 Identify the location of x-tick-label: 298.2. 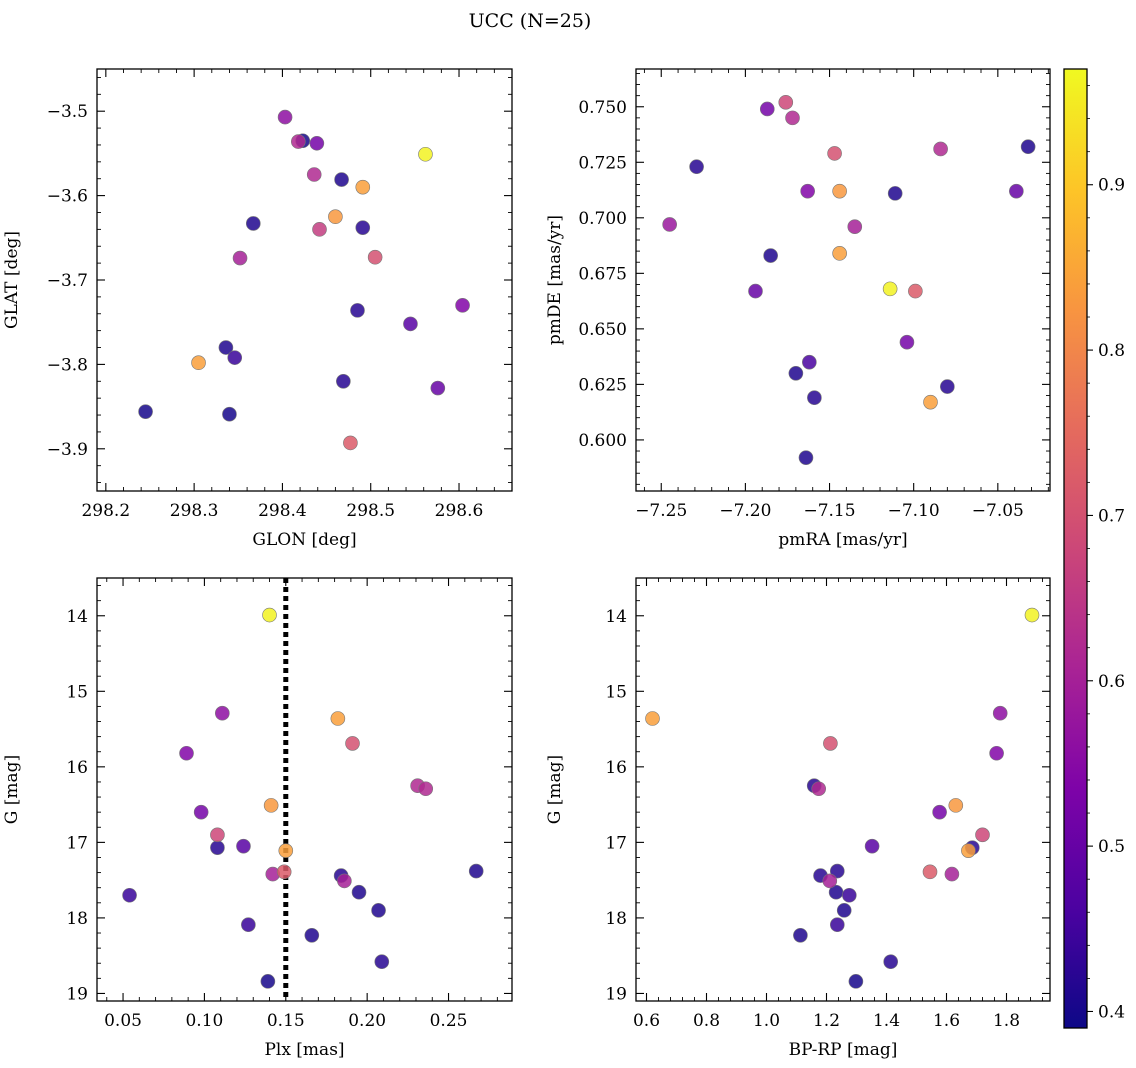
(105, 511).